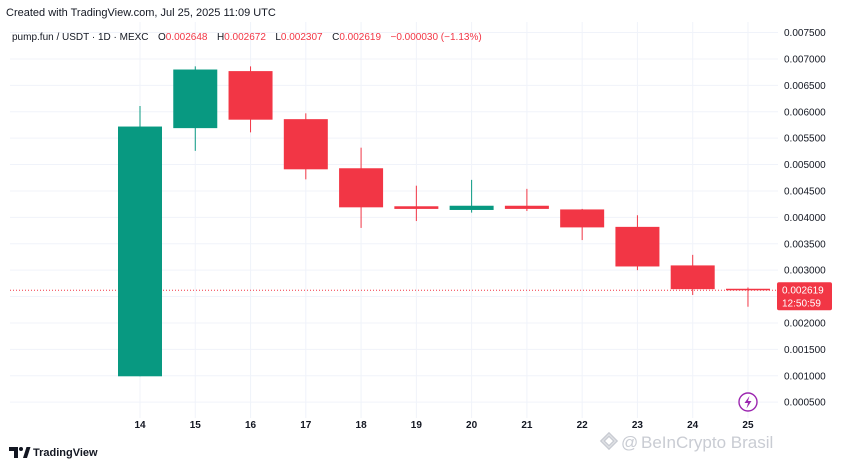  What do you see at coordinates (805, 403) in the screenshot?
I see `y-tick-label: 0.000500` at bounding box center [805, 403].